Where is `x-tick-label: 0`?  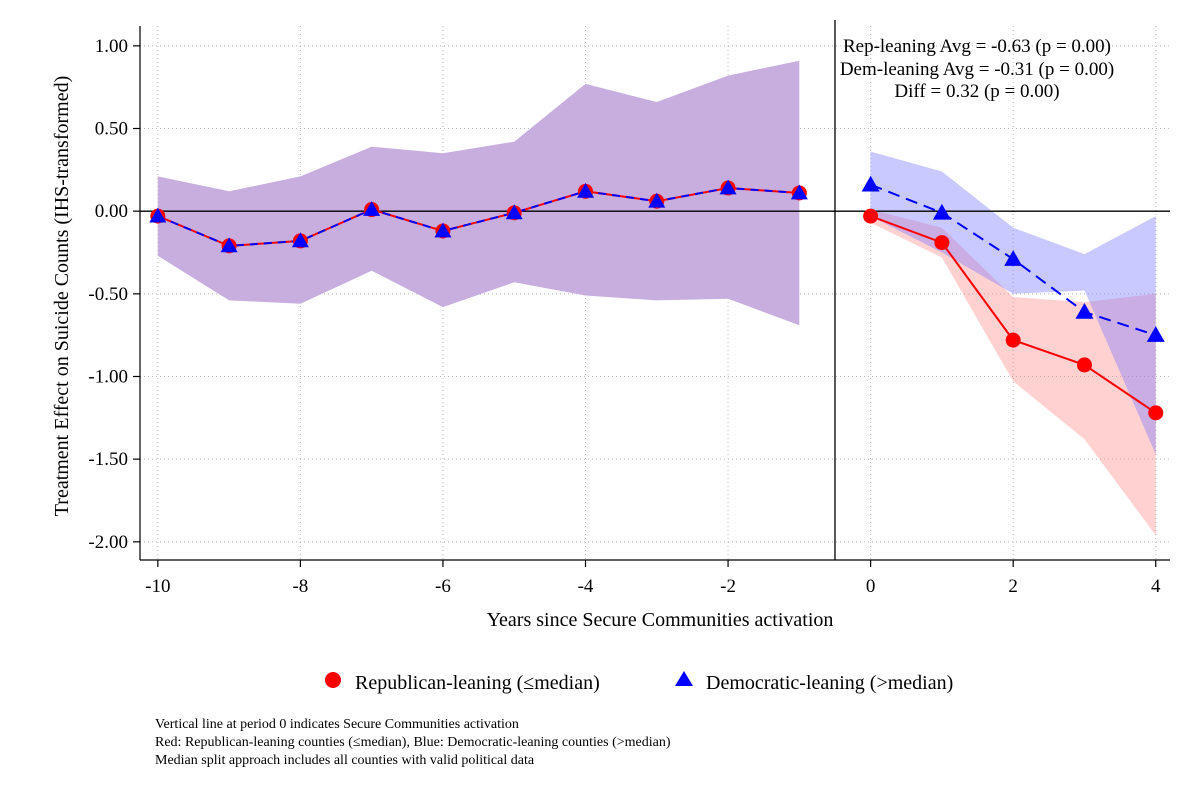
x-tick-label: 0 is located at coordinates (871, 586).